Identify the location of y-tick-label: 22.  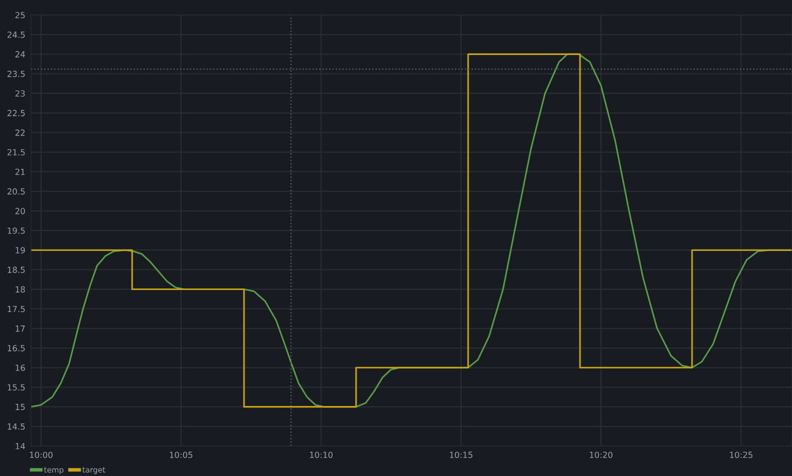
(20, 133).